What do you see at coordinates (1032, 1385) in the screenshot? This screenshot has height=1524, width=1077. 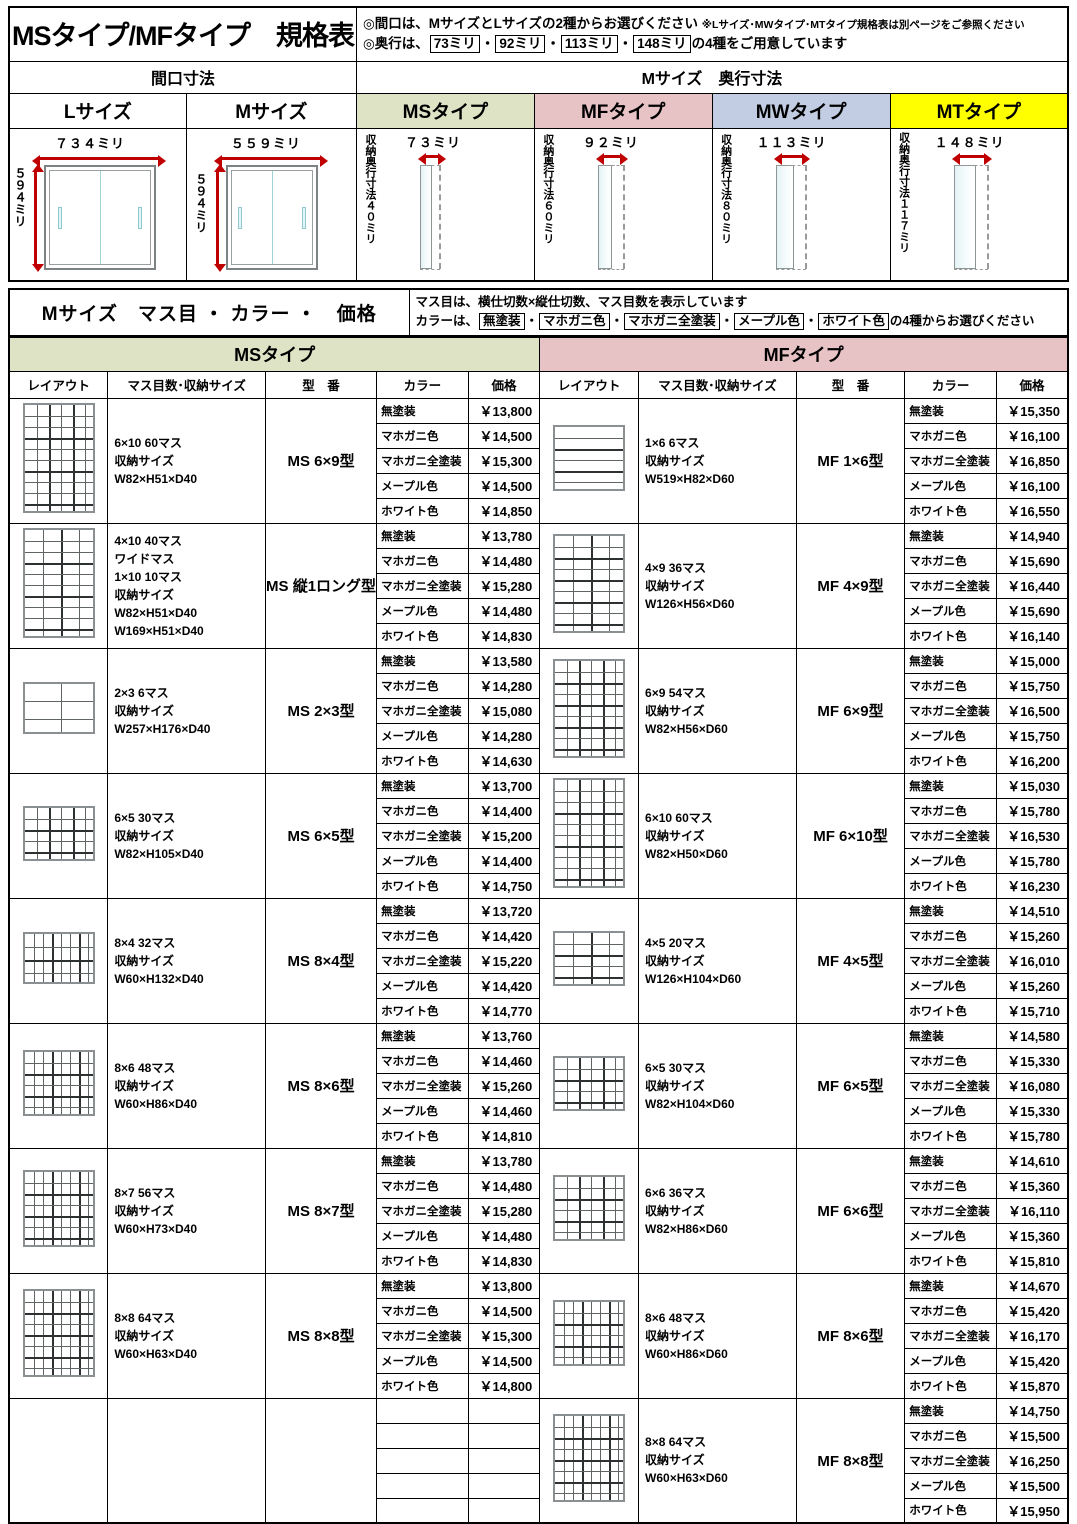 I see `mf-price-cell: ￥15,870` at bounding box center [1032, 1385].